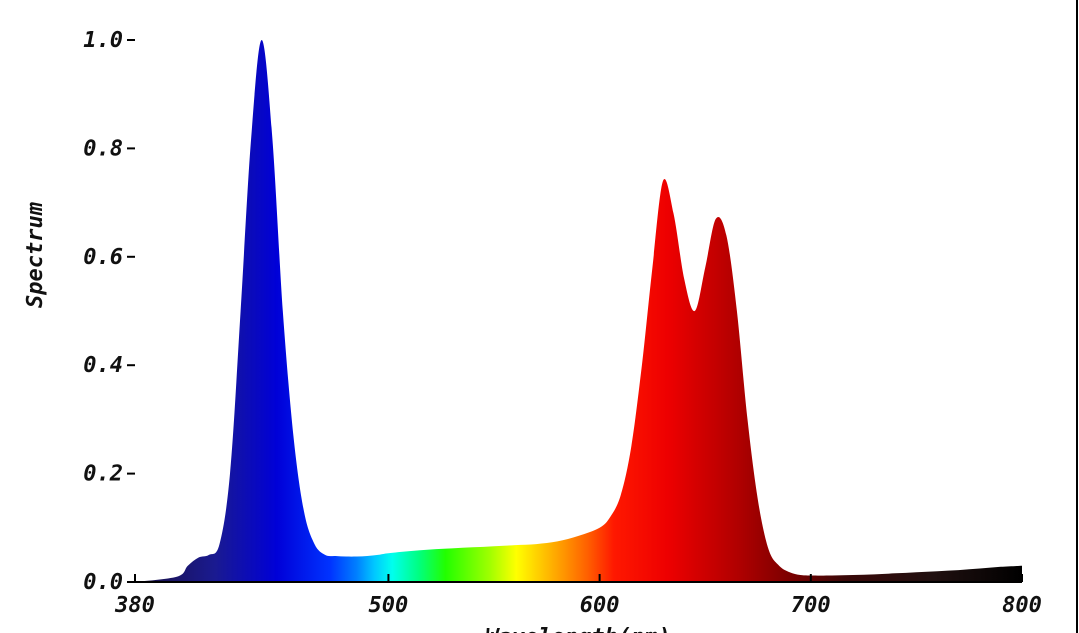  What do you see at coordinates (811, 605) in the screenshot?
I see `x-tick-label: 700` at bounding box center [811, 605].